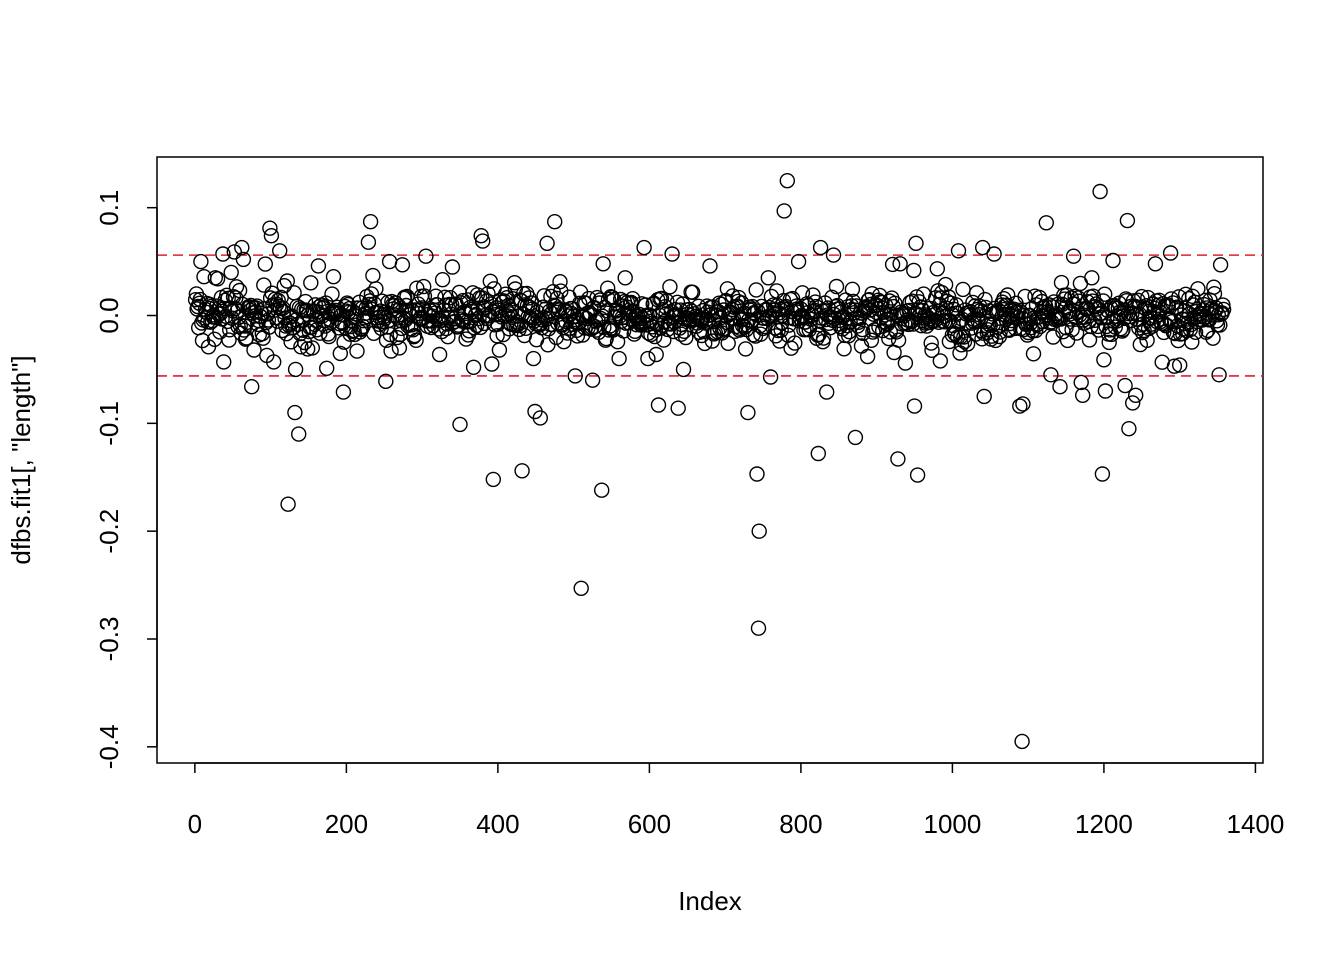 The image size is (1344, 960). I want to click on x-tick-label: 600, so click(649, 824).